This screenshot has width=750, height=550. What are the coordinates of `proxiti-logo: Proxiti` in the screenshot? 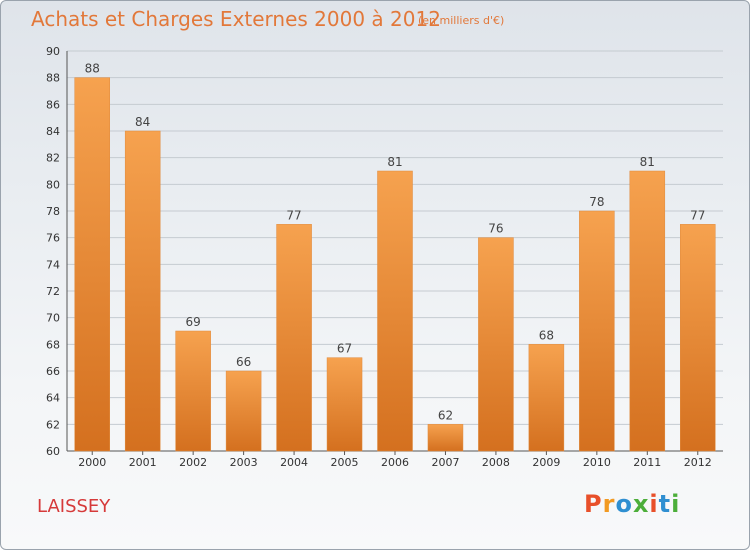 It's located at (632, 504).